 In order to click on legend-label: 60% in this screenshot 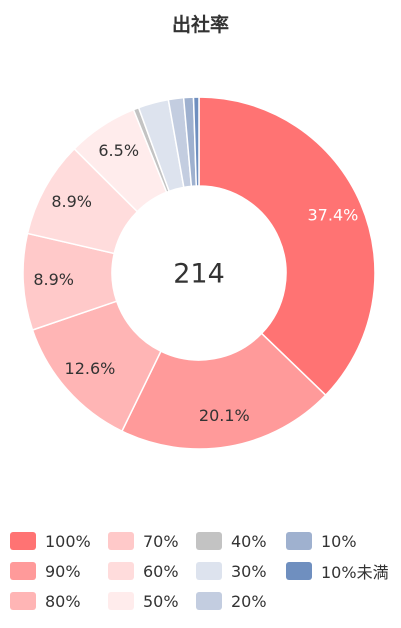, I will do `click(161, 571)`.